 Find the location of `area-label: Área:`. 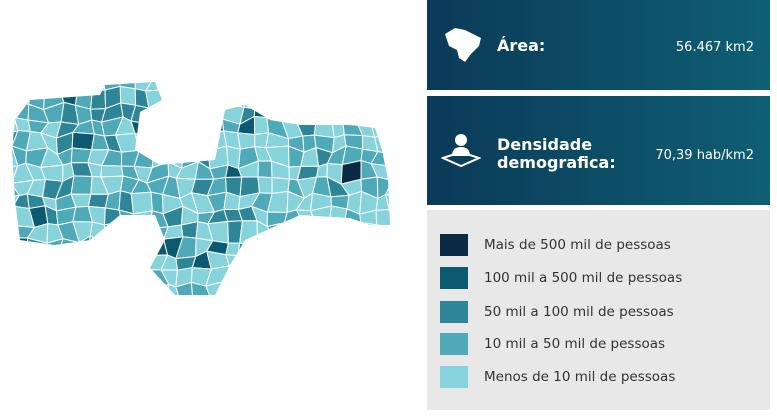

area-label: Área: is located at coordinates (521, 45).